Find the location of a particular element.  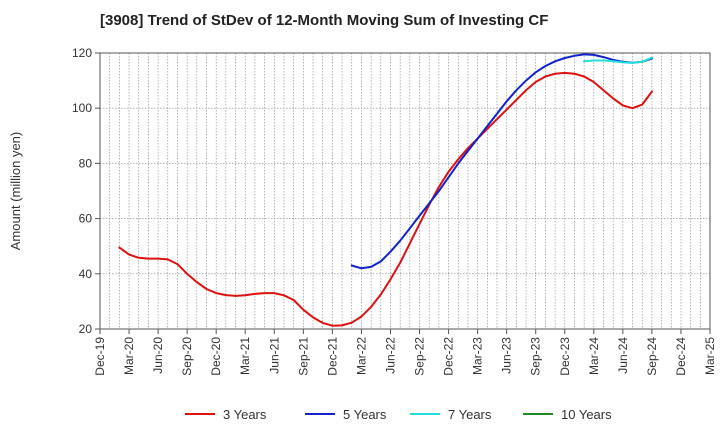

x-tick-label: Jun-24 is located at coordinates (623, 355).